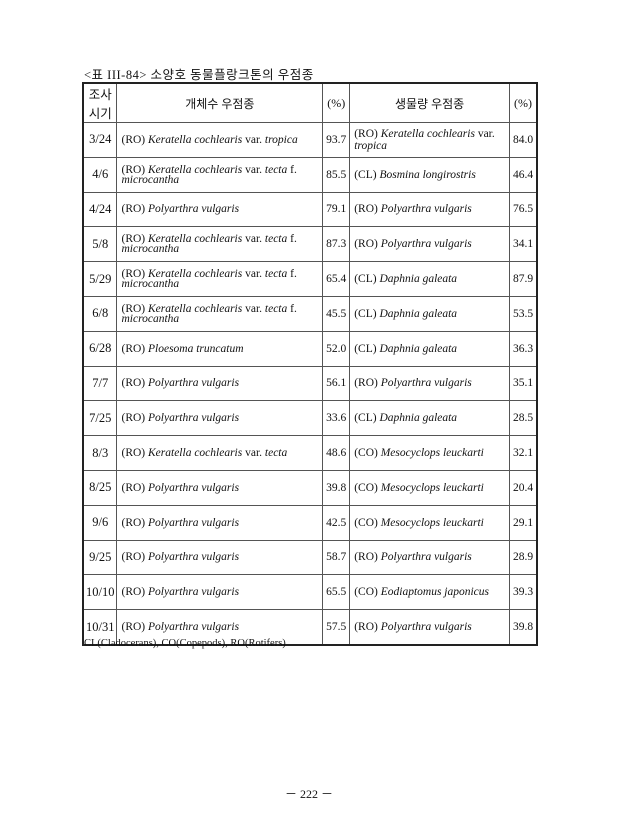 The height and width of the screenshot is (840, 618). What do you see at coordinates (100, 592) in the screenshot?
I see `survey-date-cell: 10/10` at bounding box center [100, 592].